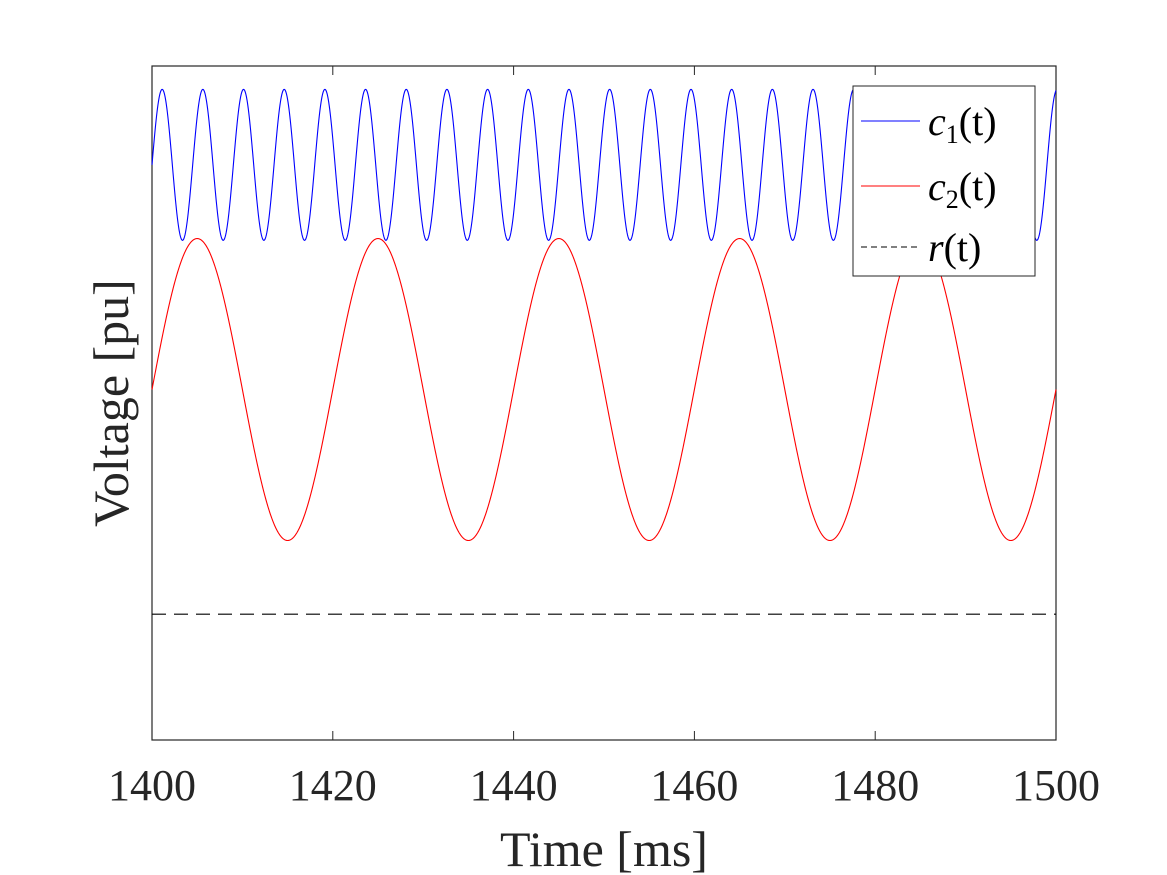 The image size is (1167, 875). What do you see at coordinates (514, 785) in the screenshot?
I see `x-tick-label: 1440` at bounding box center [514, 785].